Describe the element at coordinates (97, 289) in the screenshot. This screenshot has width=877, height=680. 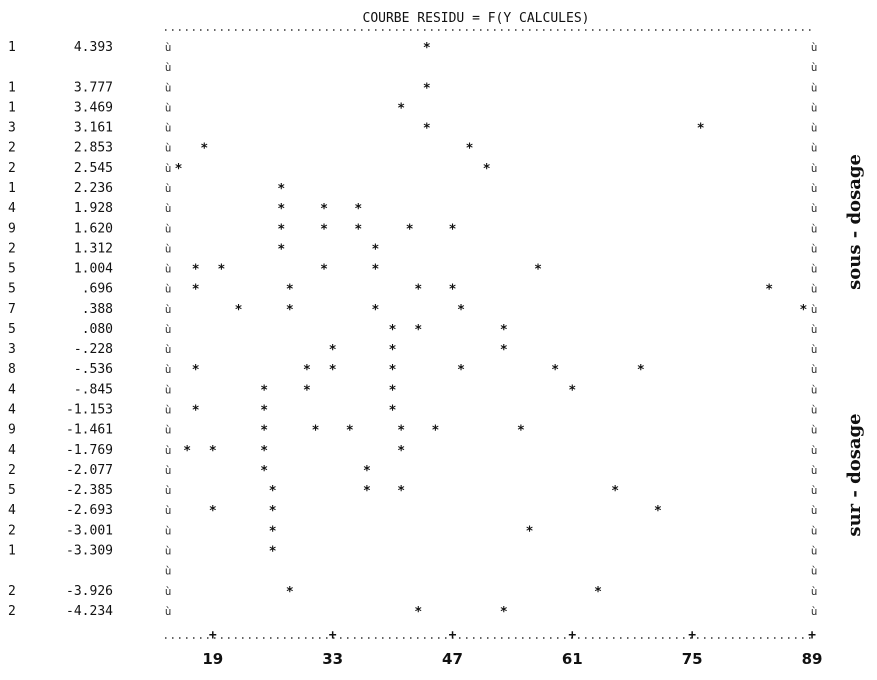
I see `y-tick-label: .696` at that location.